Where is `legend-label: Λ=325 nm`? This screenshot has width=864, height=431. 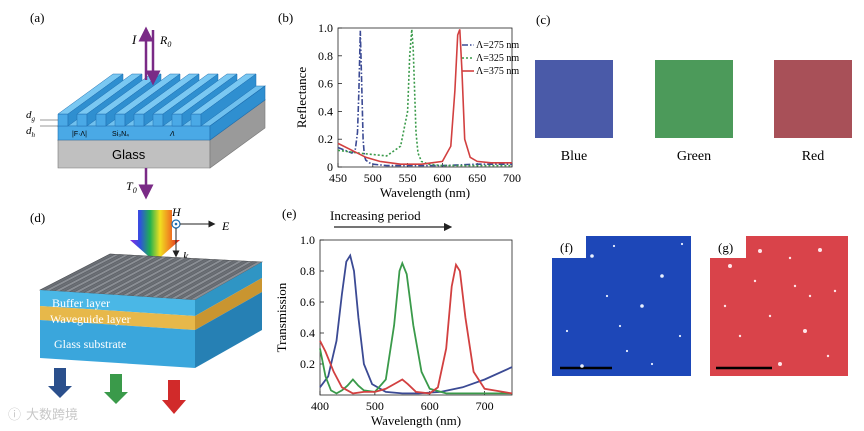
legend-label: Λ=325 nm is located at coordinates (497, 58).